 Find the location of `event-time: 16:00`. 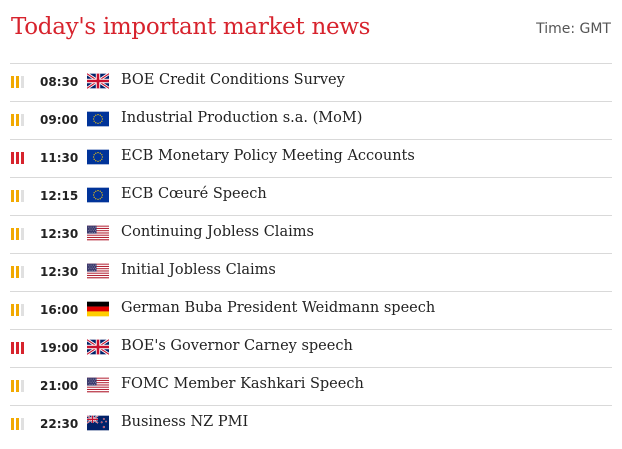

event-time: 16:00 is located at coordinates (59, 310).